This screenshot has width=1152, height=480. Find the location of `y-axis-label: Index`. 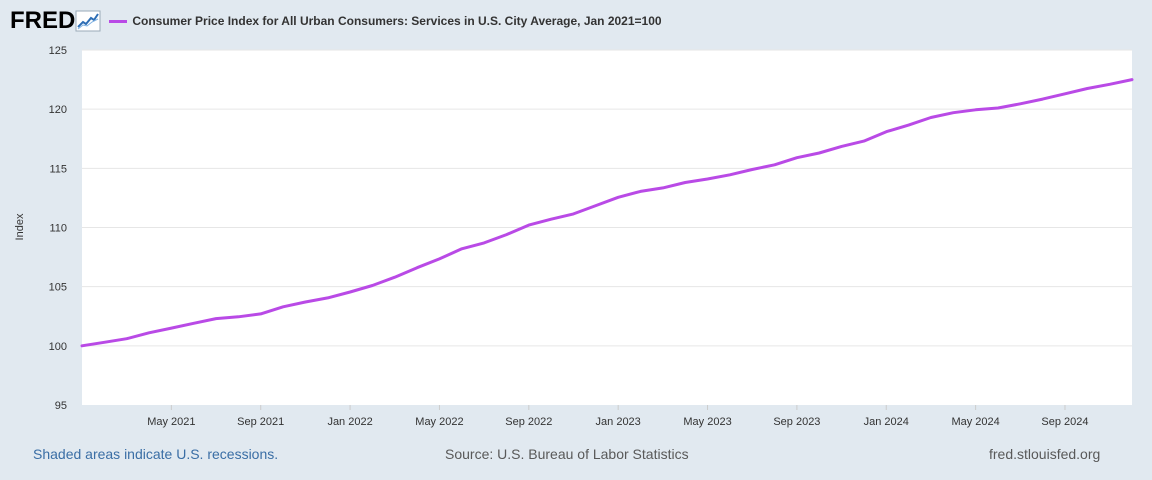

y-axis-label: Index is located at coordinates (20, 226).